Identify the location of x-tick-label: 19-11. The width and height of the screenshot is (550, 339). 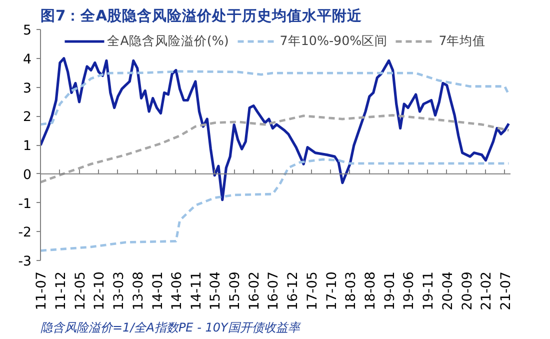
(429, 290).